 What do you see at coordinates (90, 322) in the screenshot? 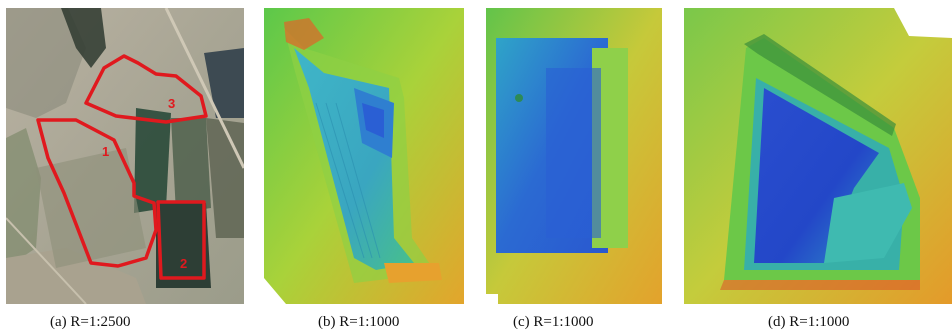
I see `caption-panel-a: (a) R=1:2500` at bounding box center [90, 322].